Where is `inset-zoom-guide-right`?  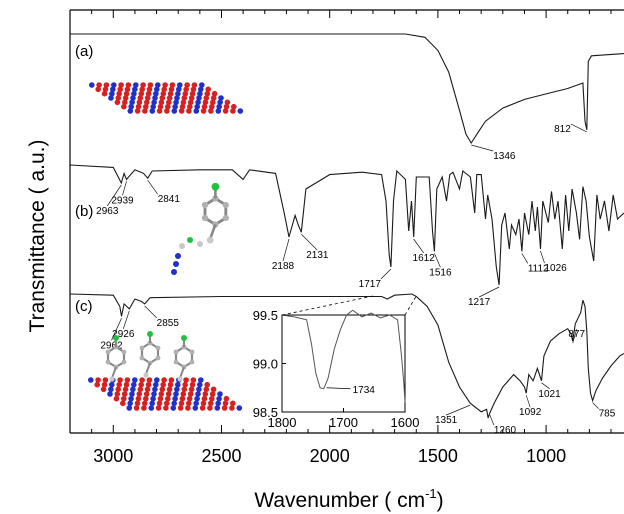
inset-zoom-guide-right is located at coordinates (410, 305).